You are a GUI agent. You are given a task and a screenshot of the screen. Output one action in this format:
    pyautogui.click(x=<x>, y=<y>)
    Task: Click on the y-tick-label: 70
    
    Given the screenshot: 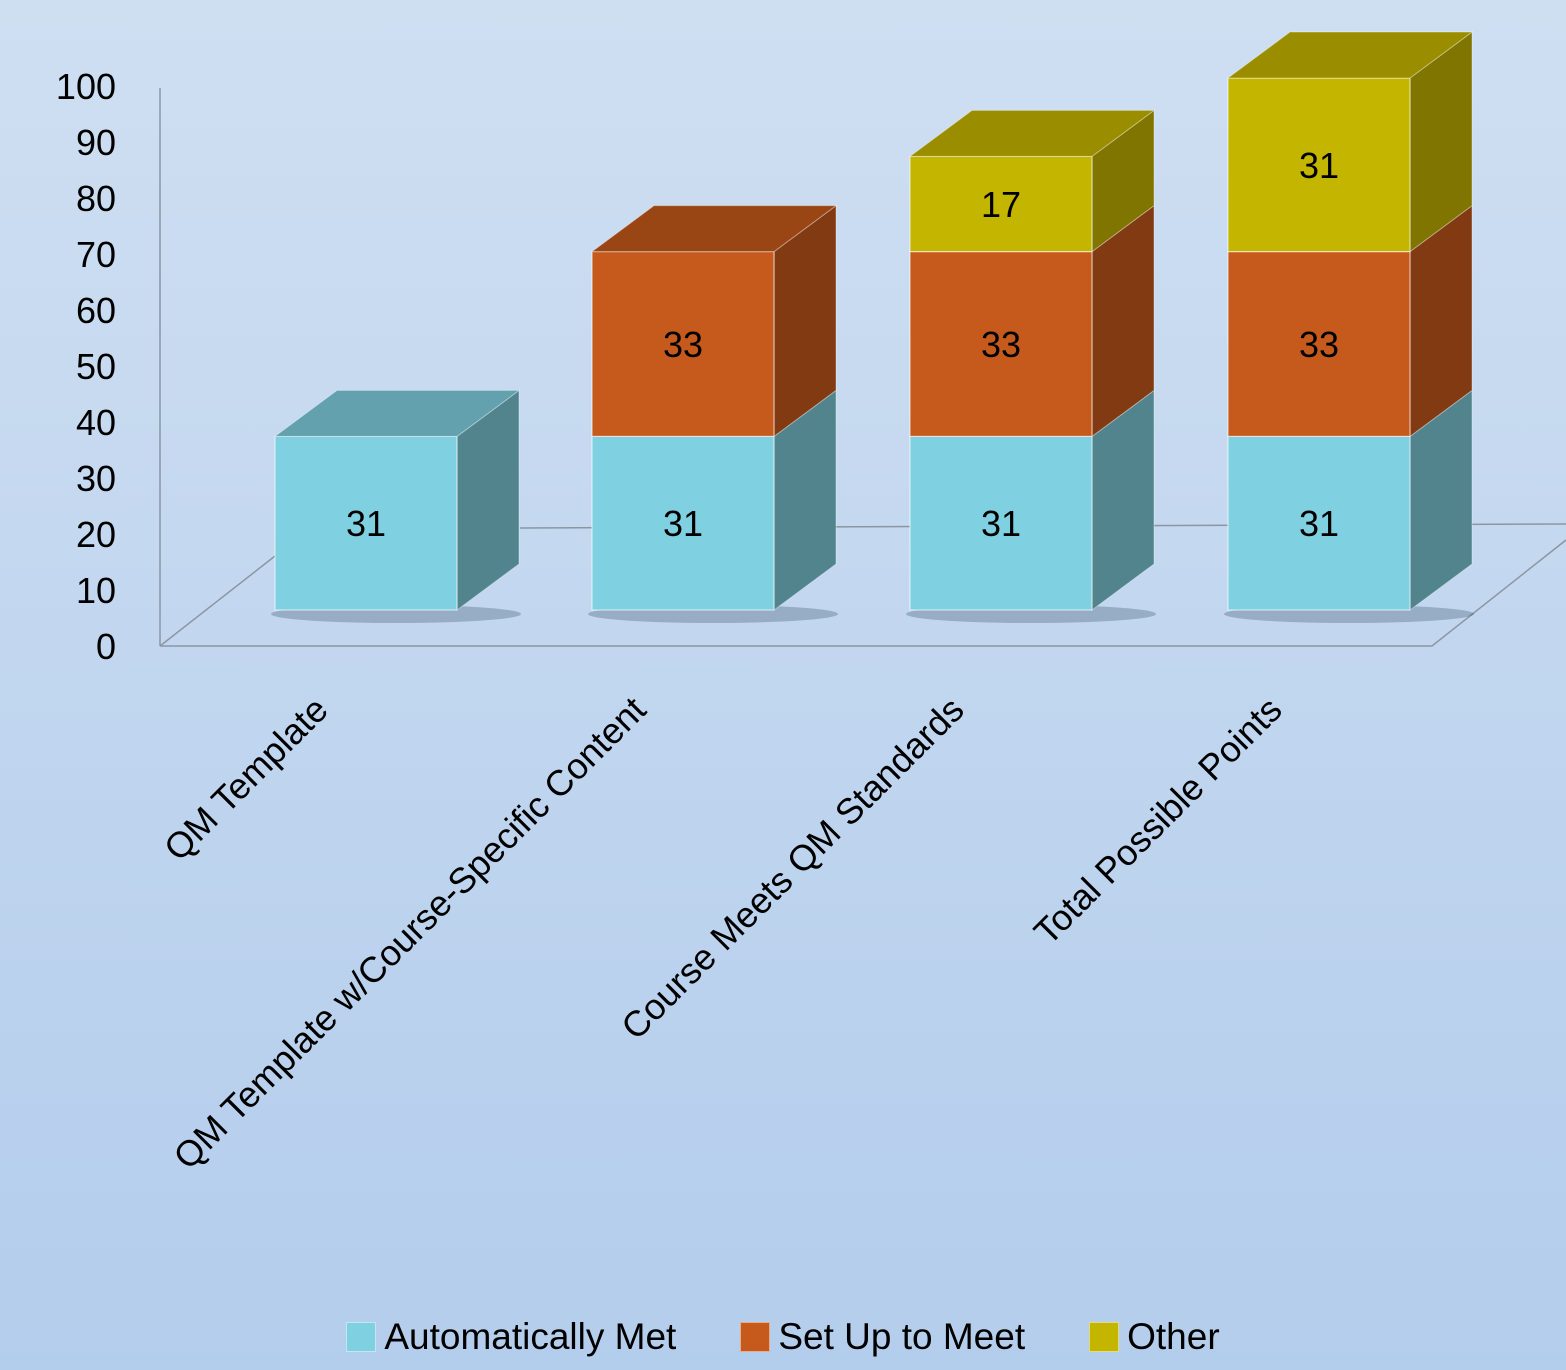 What is the action you would take?
    pyautogui.click(x=96, y=254)
    